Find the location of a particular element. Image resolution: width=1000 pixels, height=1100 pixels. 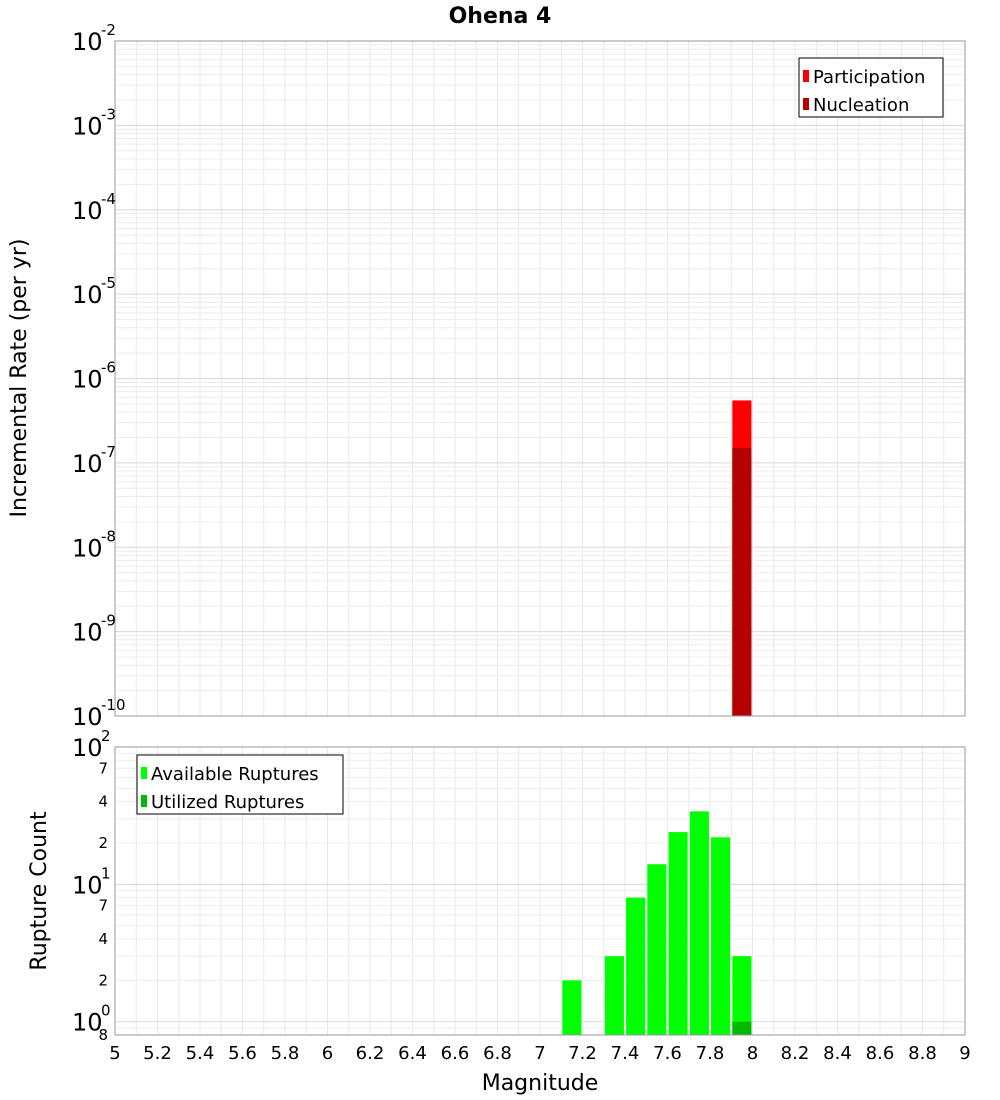

x-tick-label: 8.2 is located at coordinates (795, 1053).